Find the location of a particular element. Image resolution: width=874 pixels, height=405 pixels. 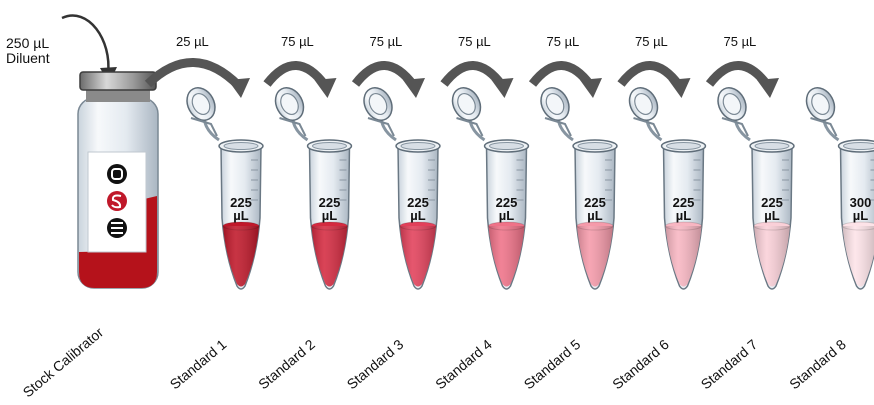

standard-2-unit: µL is located at coordinates (329, 215).